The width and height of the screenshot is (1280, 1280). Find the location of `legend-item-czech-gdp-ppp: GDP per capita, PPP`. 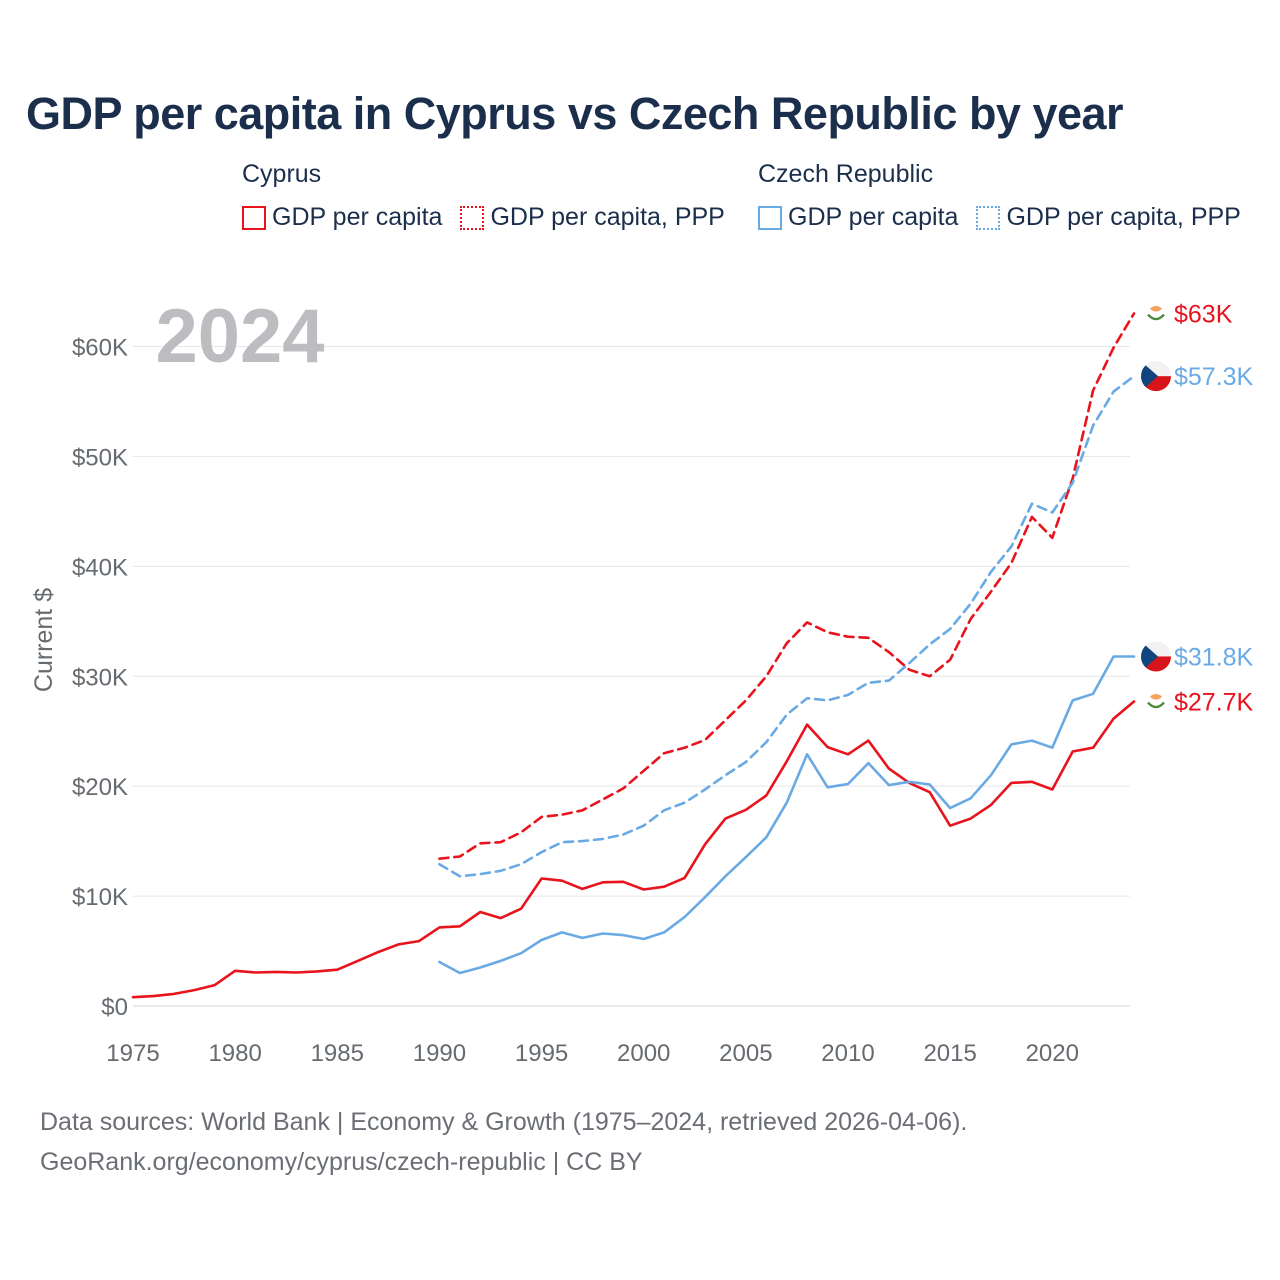

legend-item-czech-gdp-ppp: GDP per capita, PPP is located at coordinates (1108, 217).